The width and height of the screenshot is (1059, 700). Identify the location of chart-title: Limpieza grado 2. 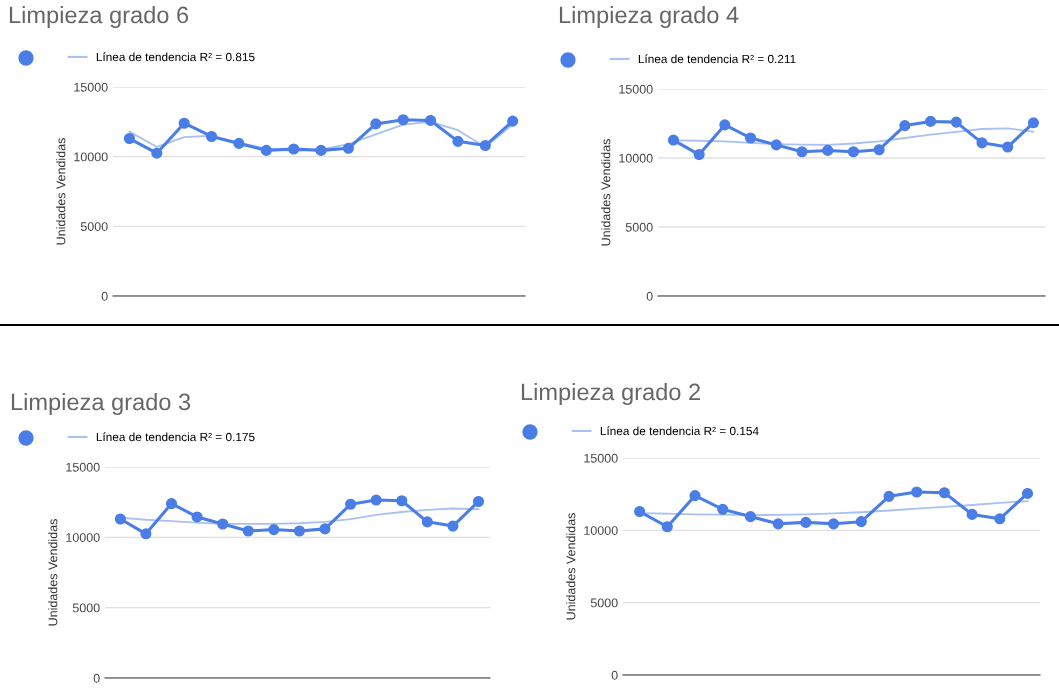
(610, 394).